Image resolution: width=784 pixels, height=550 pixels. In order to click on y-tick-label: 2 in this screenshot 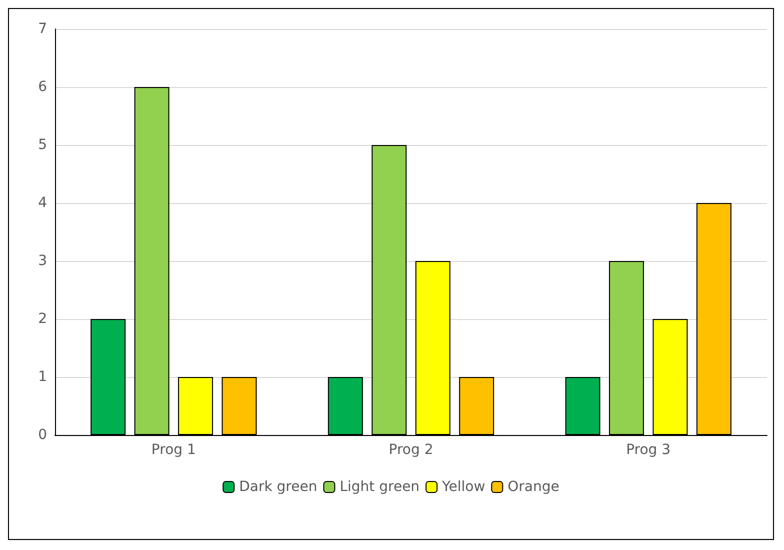, I will do `click(42, 319)`.